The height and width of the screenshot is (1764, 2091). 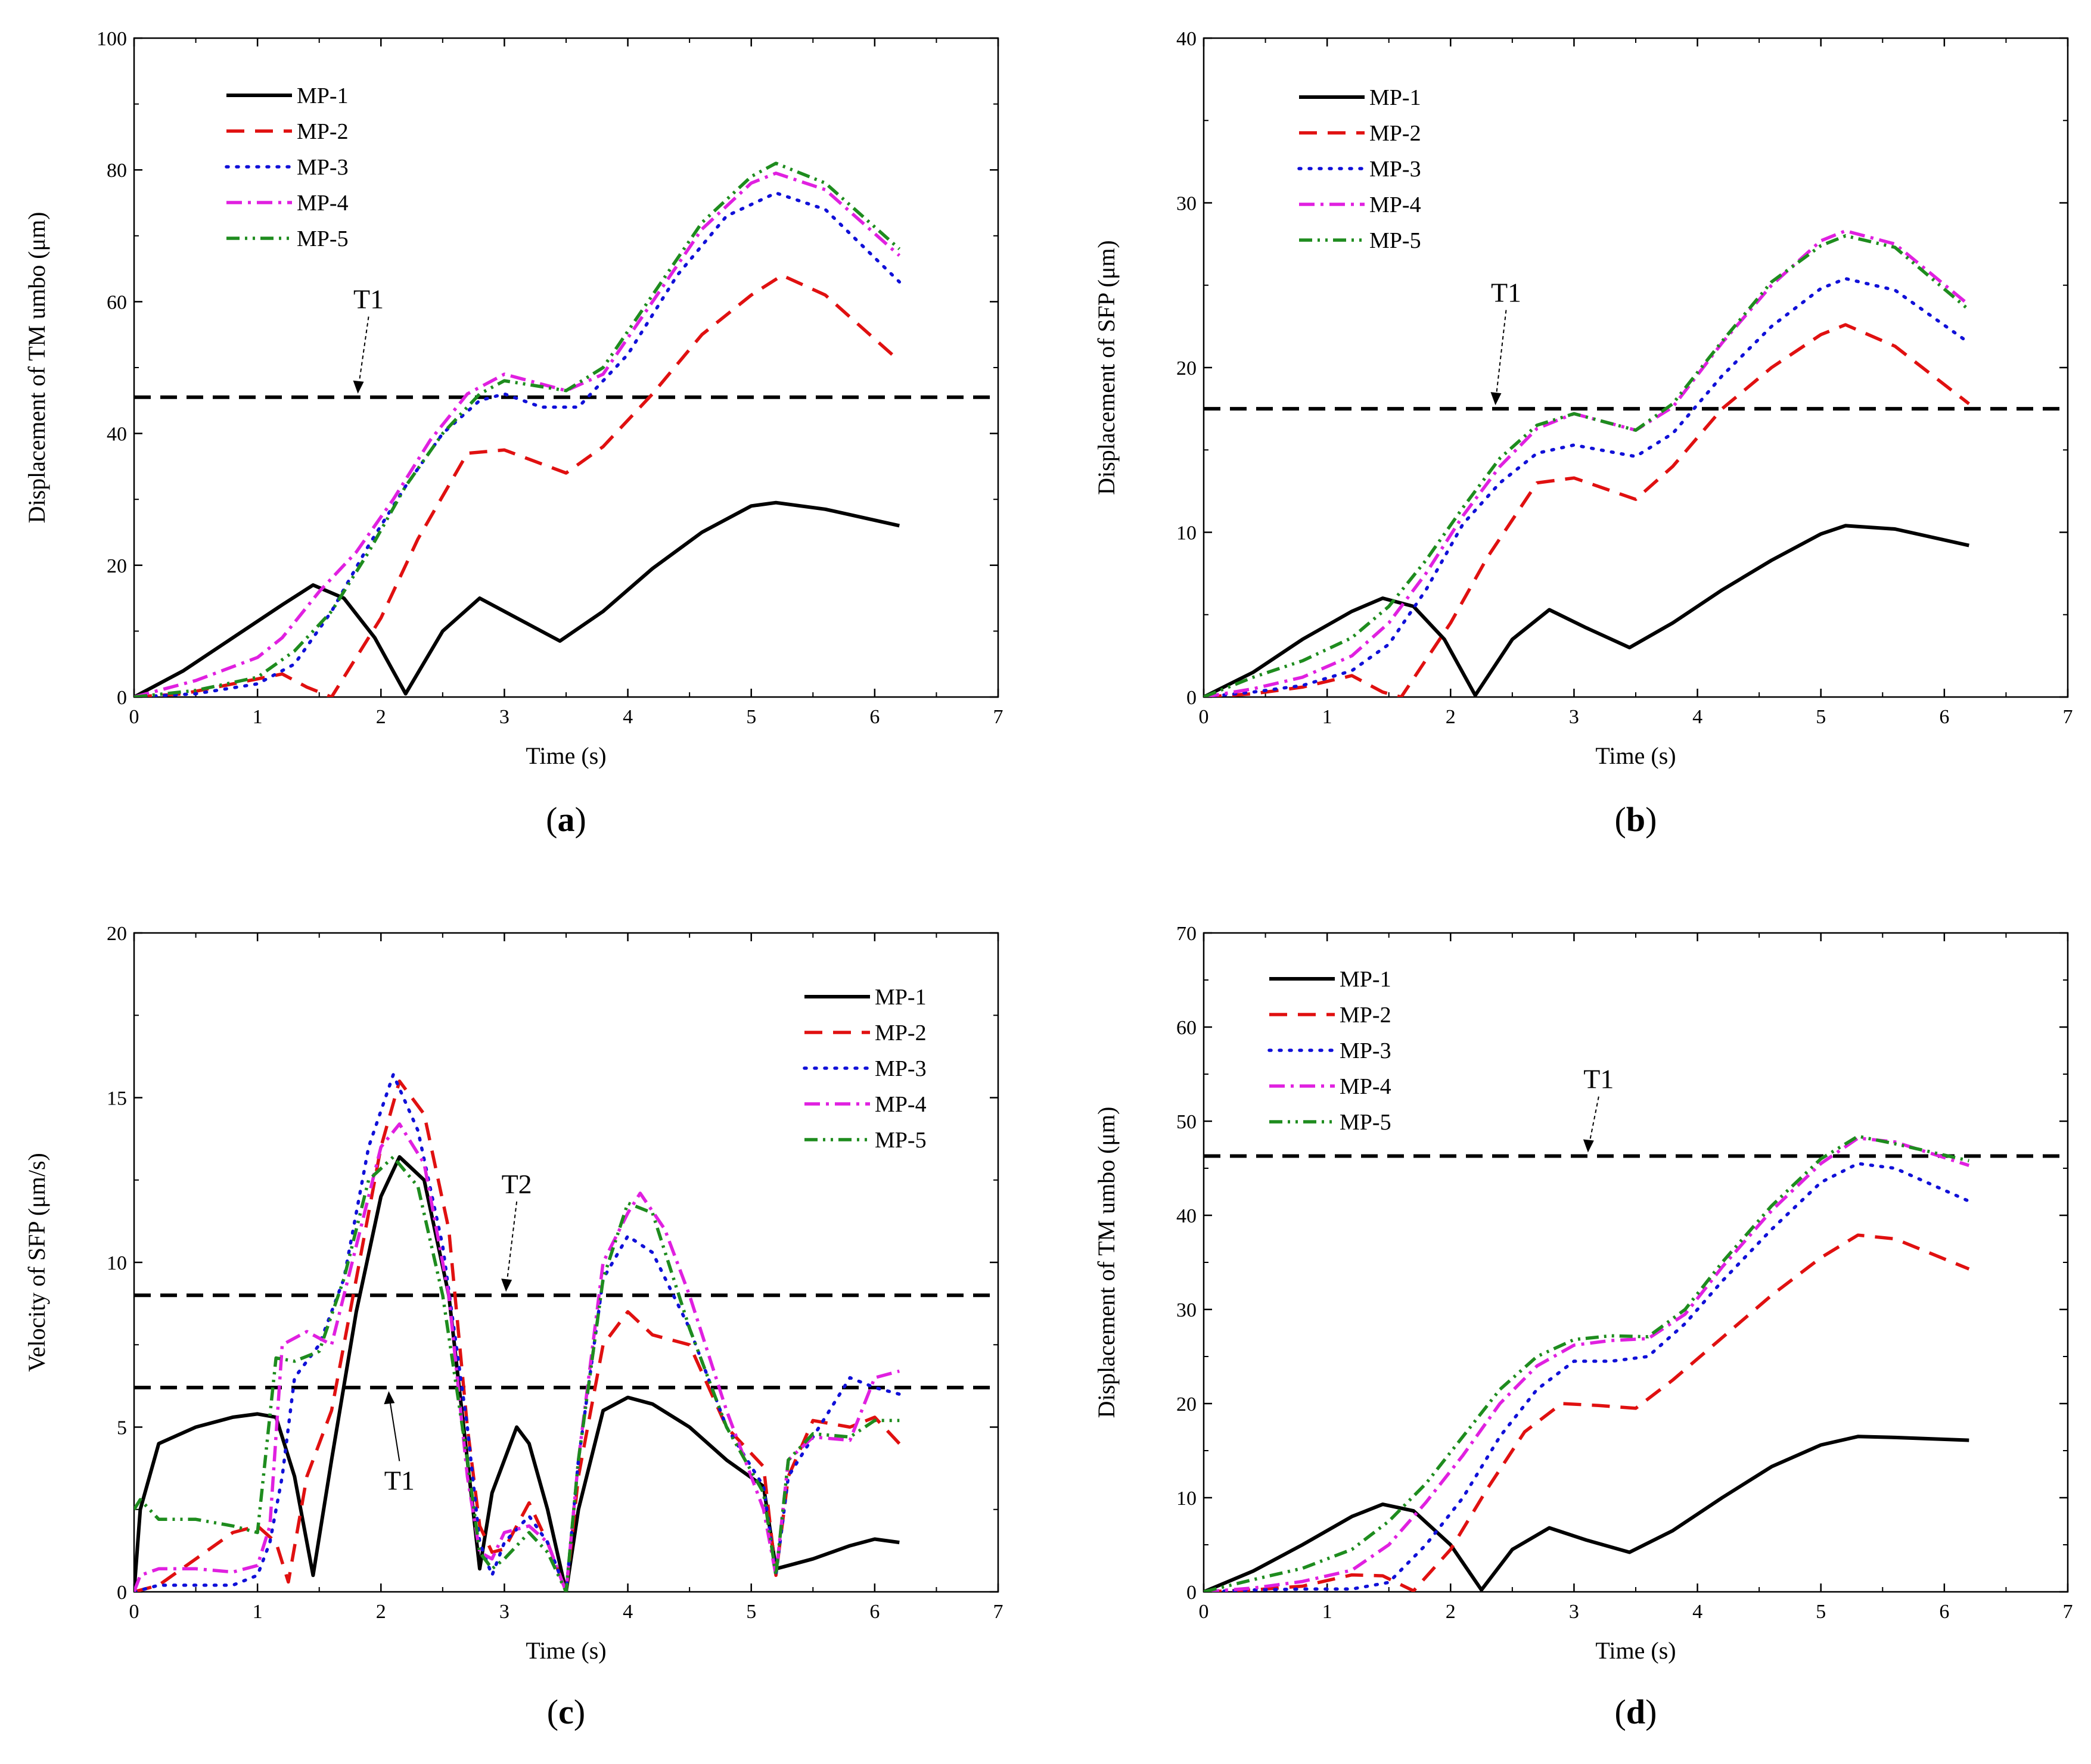 What do you see at coordinates (566, 1712) in the screenshot?
I see `panel-label: (c)` at bounding box center [566, 1712].